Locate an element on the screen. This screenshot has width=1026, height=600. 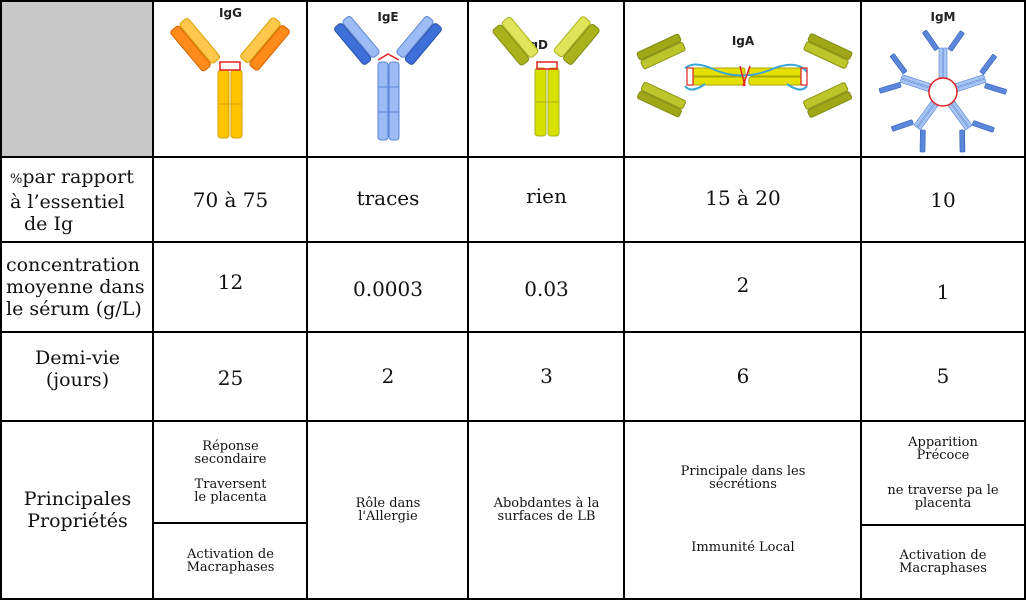
row-percent-header: %par rapport à l’essentiel de Ig is located at coordinates (77, 200).